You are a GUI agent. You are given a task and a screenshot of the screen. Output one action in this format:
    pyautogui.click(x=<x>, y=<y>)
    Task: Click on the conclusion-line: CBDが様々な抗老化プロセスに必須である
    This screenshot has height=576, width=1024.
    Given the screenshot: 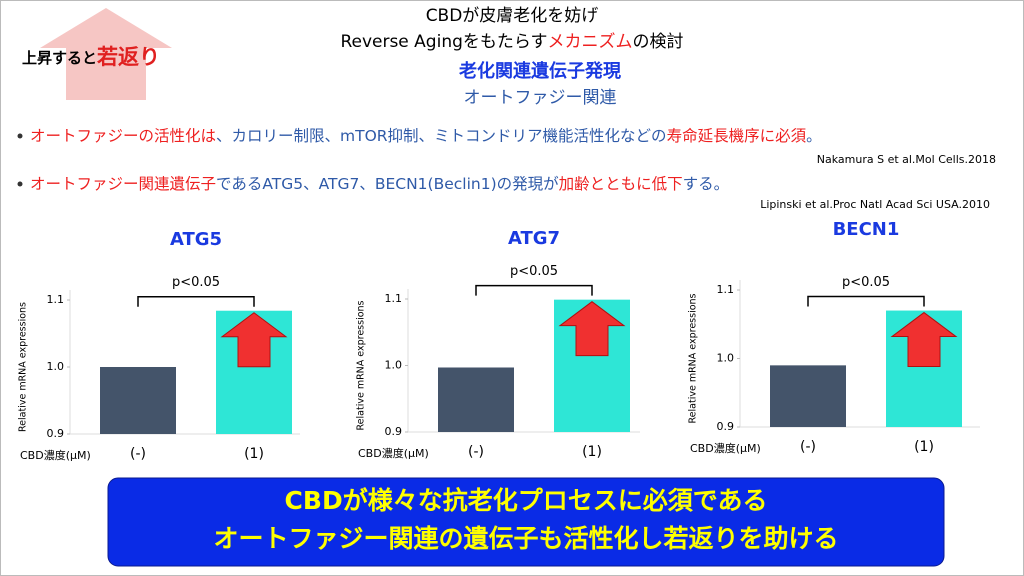 What is the action you would take?
    pyautogui.click(x=526, y=500)
    